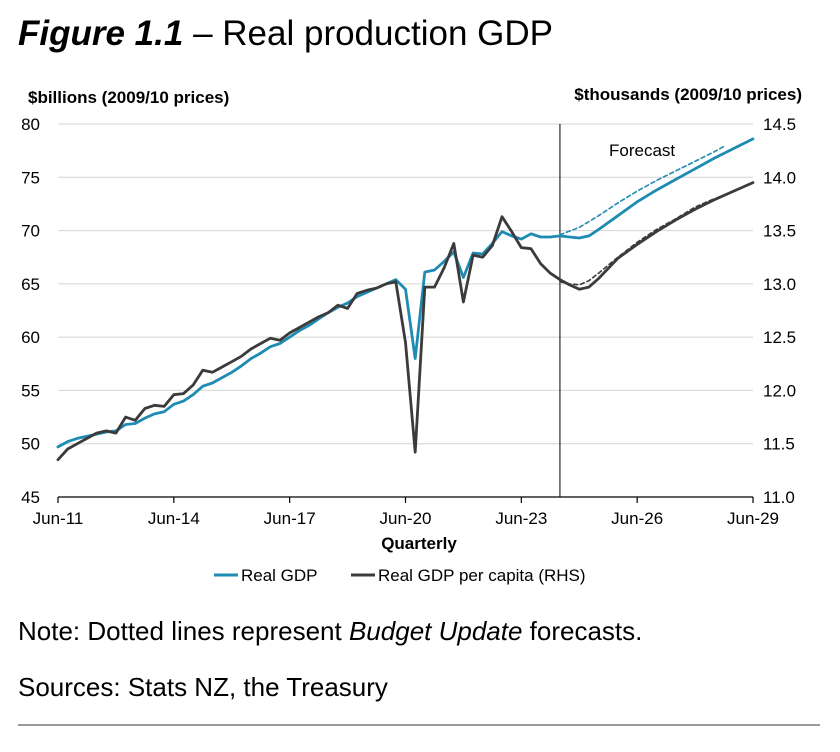 The image size is (840, 752). What do you see at coordinates (30, 497) in the screenshot?
I see `y-left-tick-label: 45` at bounding box center [30, 497].